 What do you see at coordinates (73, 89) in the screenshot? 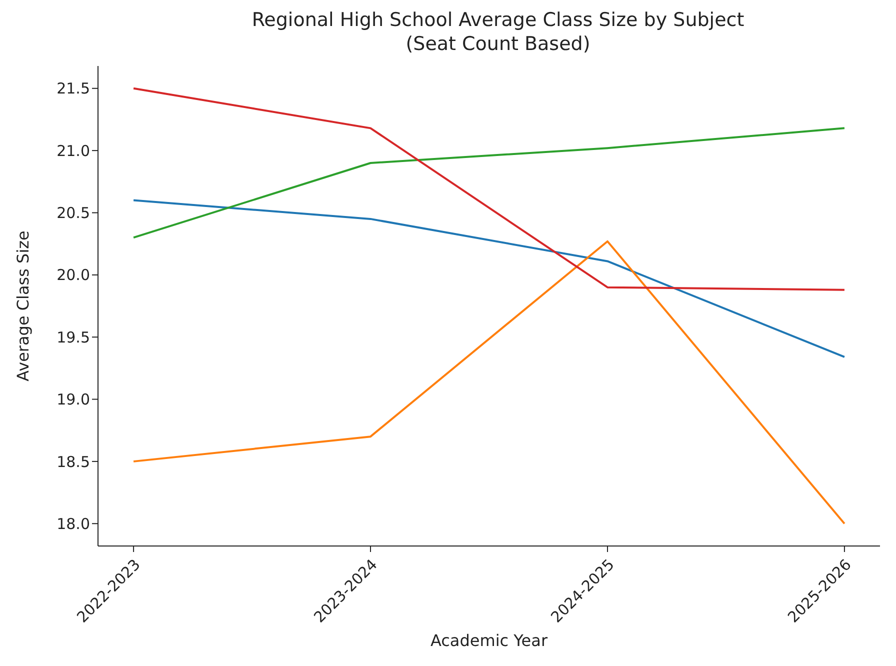
I see `y-tick-label: 21.5` at bounding box center [73, 89].